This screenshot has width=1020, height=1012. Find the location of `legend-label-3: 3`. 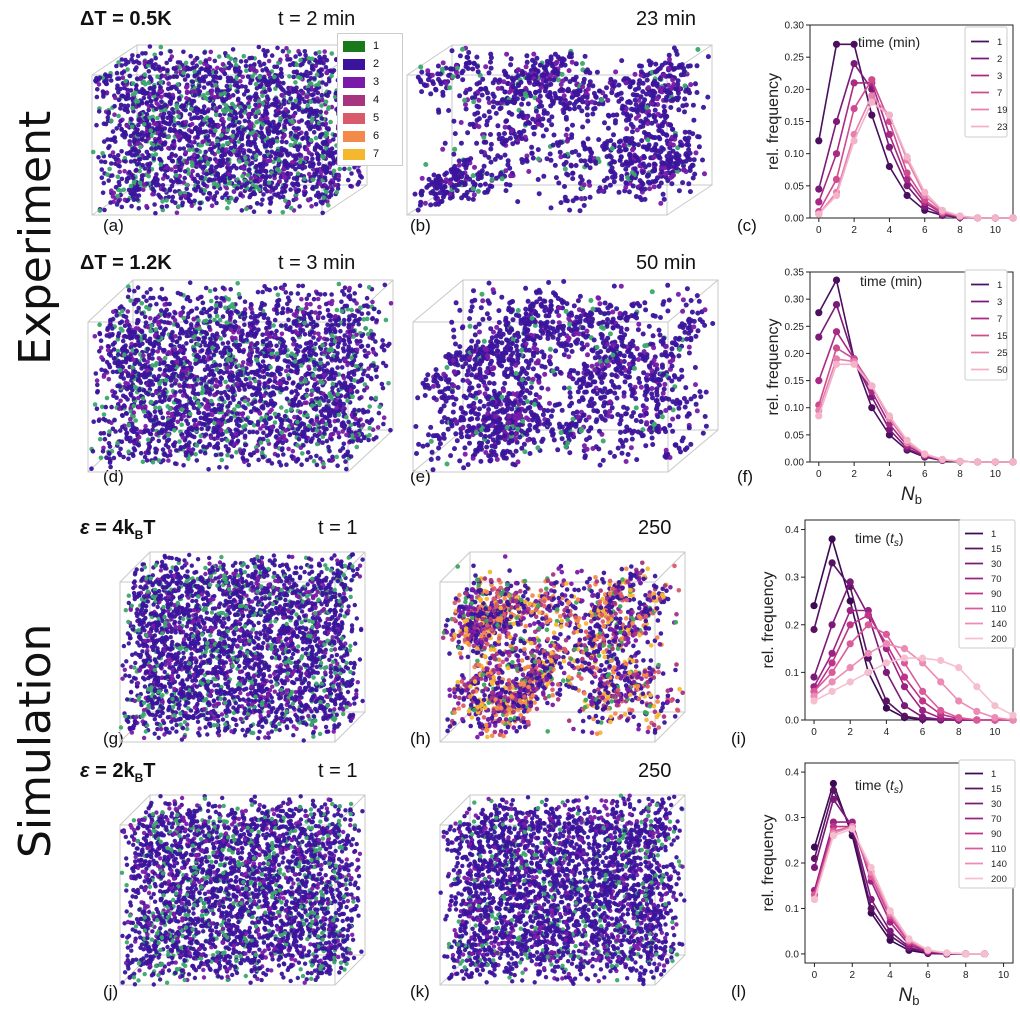

legend-label-3: 3 is located at coordinates (376, 82).